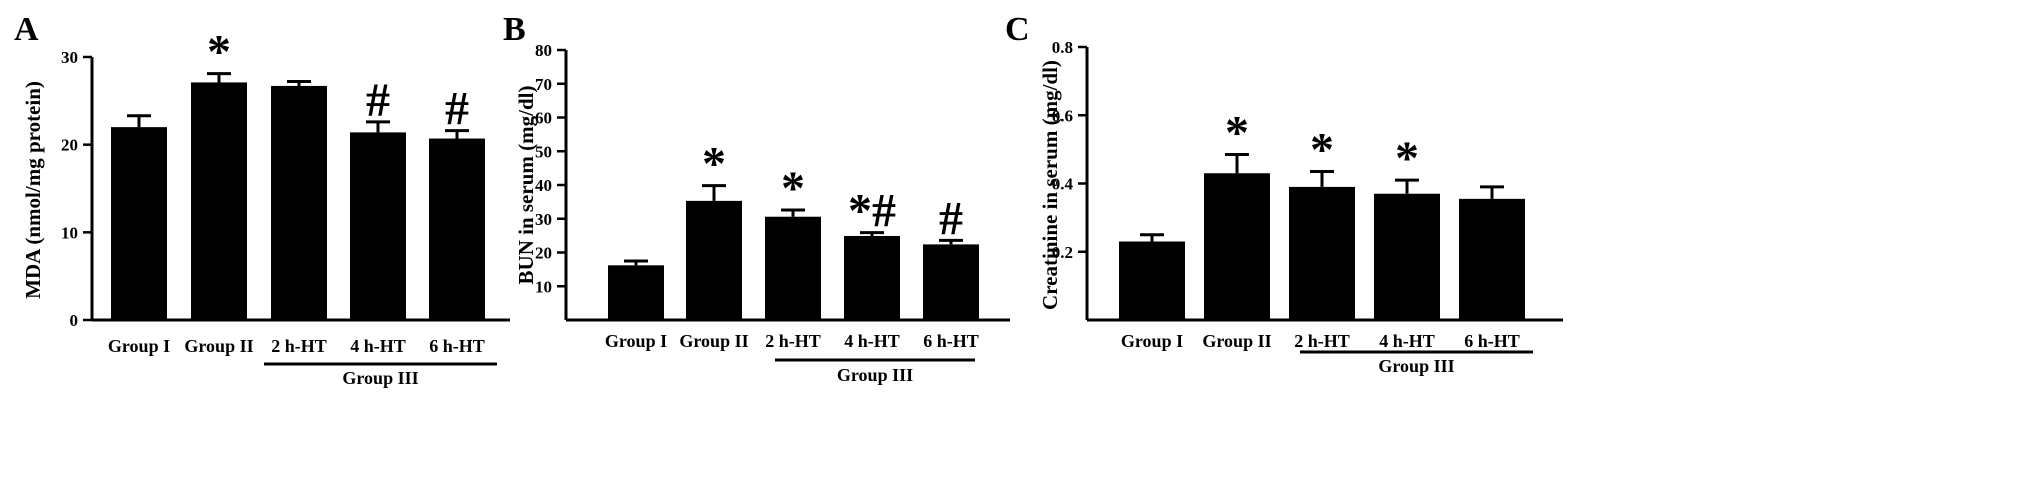  What do you see at coordinates (514, 29) in the screenshot?
I see `panel-letter: B` at bounding box center [514, 29].